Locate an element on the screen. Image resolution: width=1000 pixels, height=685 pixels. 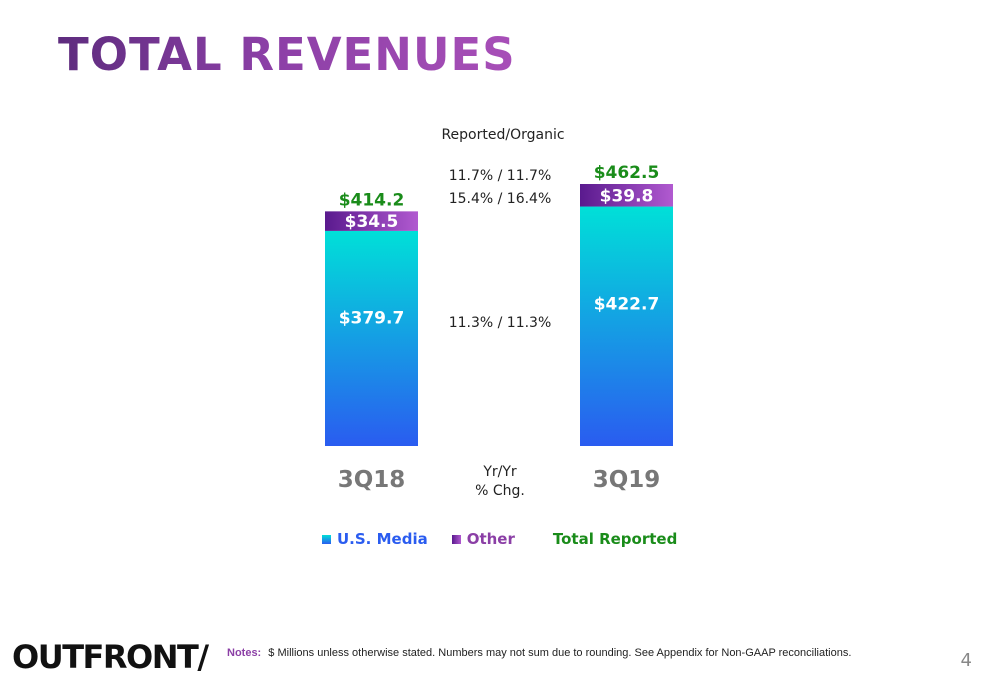
notes-label: Notes: is located at coordinates (244, 653).